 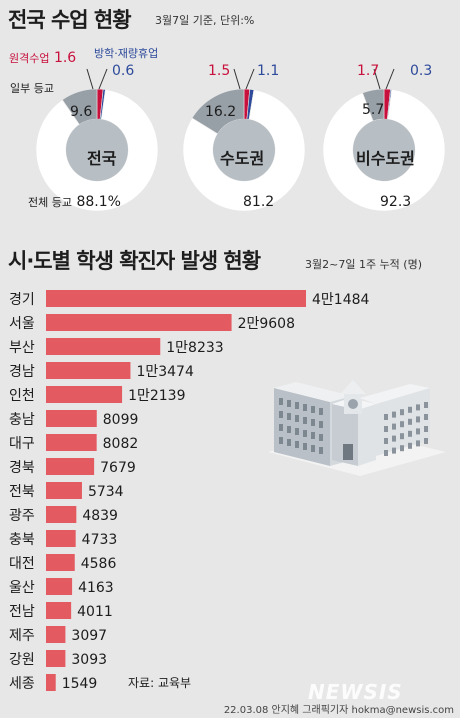 What do you see at coordinates (43, 58) in the screenshot?
I see `donut-1-remote-legend: 원격수업 1.6` at bounding box center [43, 58].